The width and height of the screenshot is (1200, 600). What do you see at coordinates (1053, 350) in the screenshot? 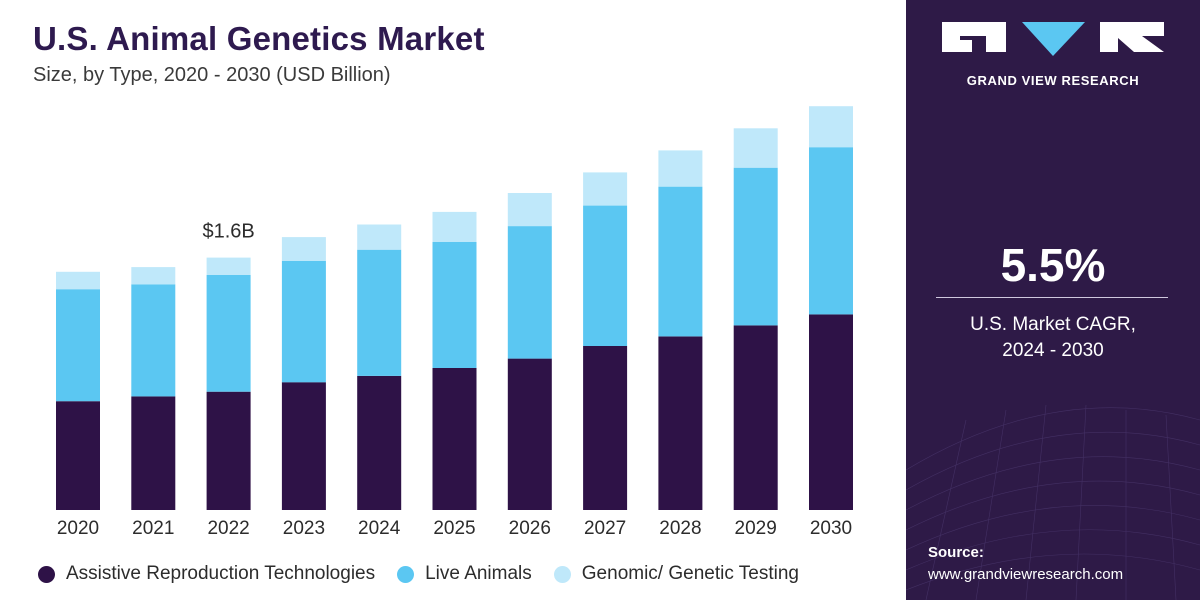
I see `cagr-label-line2: 2024 - 2030` at bounding box center [1053, 350].